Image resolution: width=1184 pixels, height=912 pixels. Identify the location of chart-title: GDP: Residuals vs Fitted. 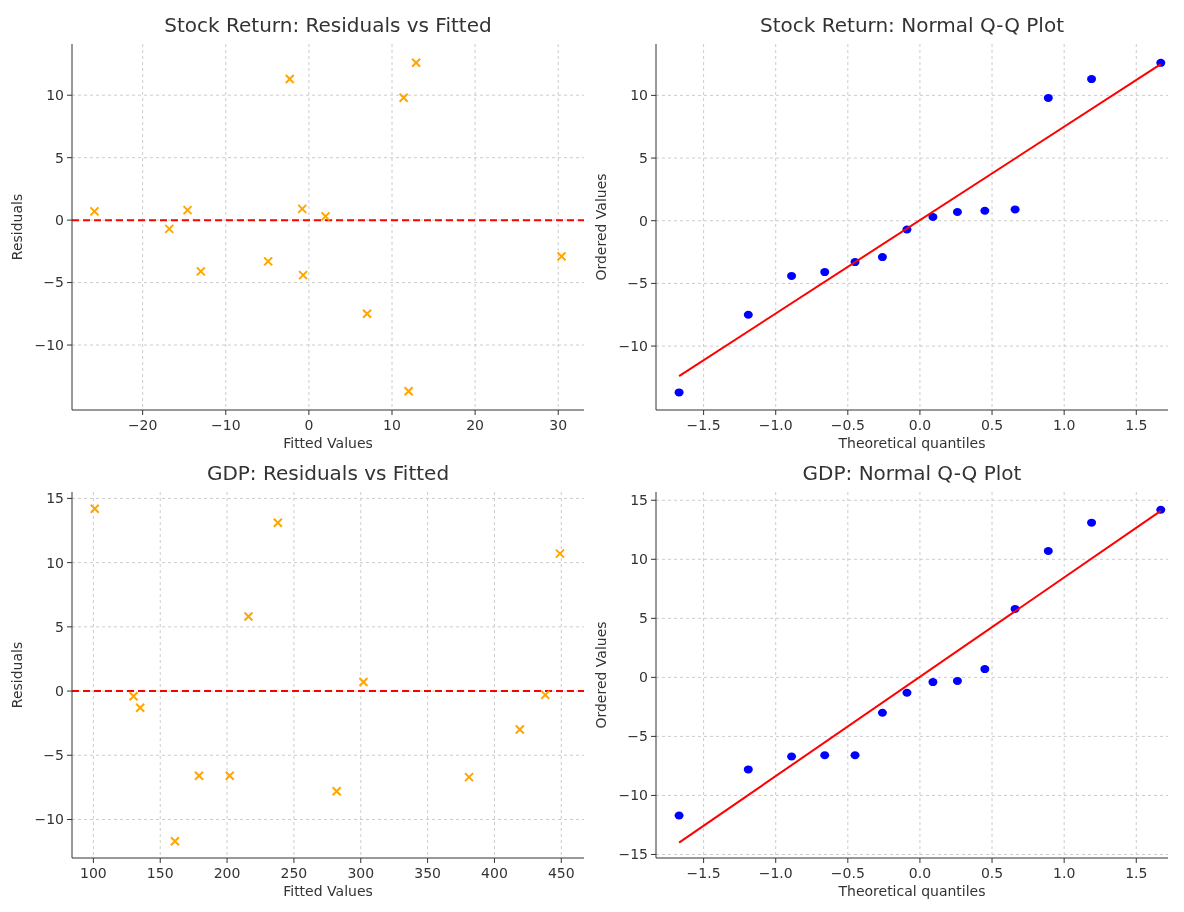
(328, 473).